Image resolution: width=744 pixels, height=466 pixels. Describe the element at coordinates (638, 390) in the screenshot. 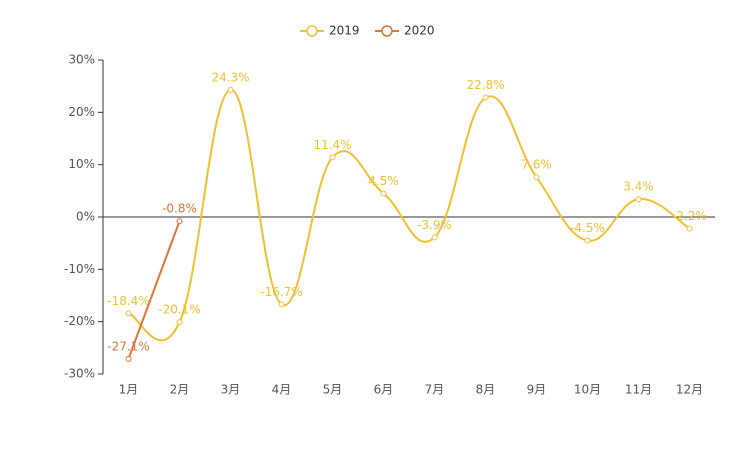

I see `x-tick-label: 11月` at that location.